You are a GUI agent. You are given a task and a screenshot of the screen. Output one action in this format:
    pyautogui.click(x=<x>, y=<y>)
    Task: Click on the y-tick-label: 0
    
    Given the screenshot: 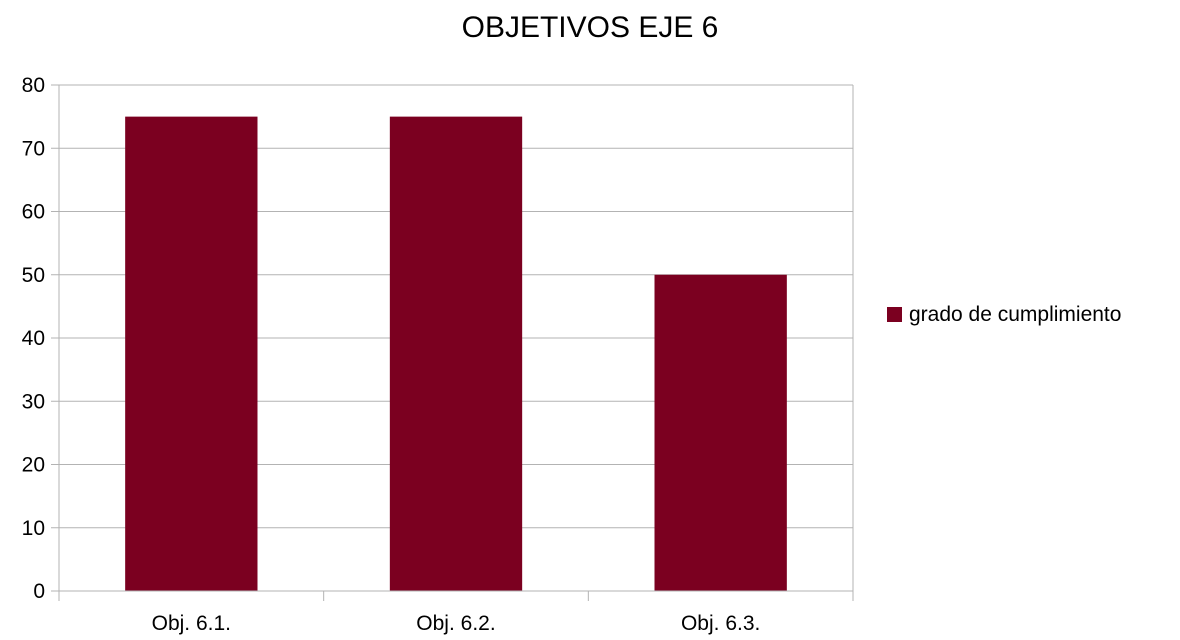 What is the action you would take?
    pyautogui.click(x=39, y=591)
    